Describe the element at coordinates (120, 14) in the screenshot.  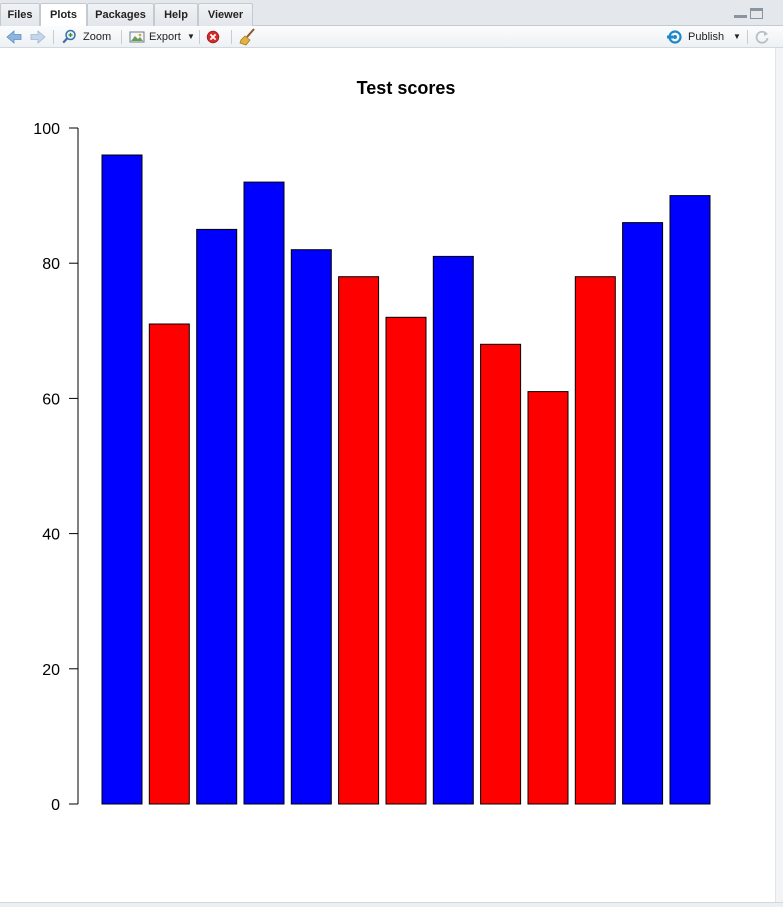
I see `tab-packages: Packages` at that location.